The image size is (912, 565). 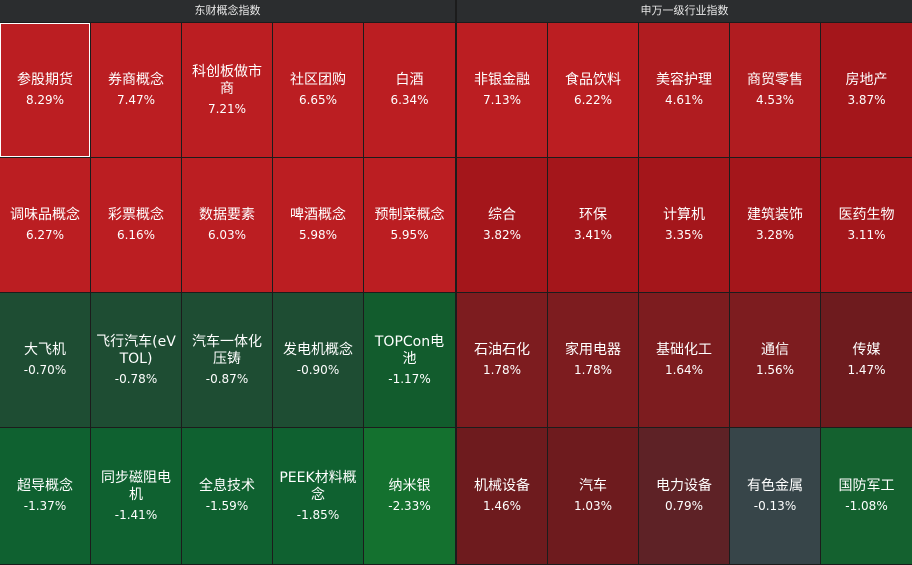 What do you see at coordinates (45, 486) in the screenshot?
I see `cell-name: 超导概念` at bounding box center [45, 486].